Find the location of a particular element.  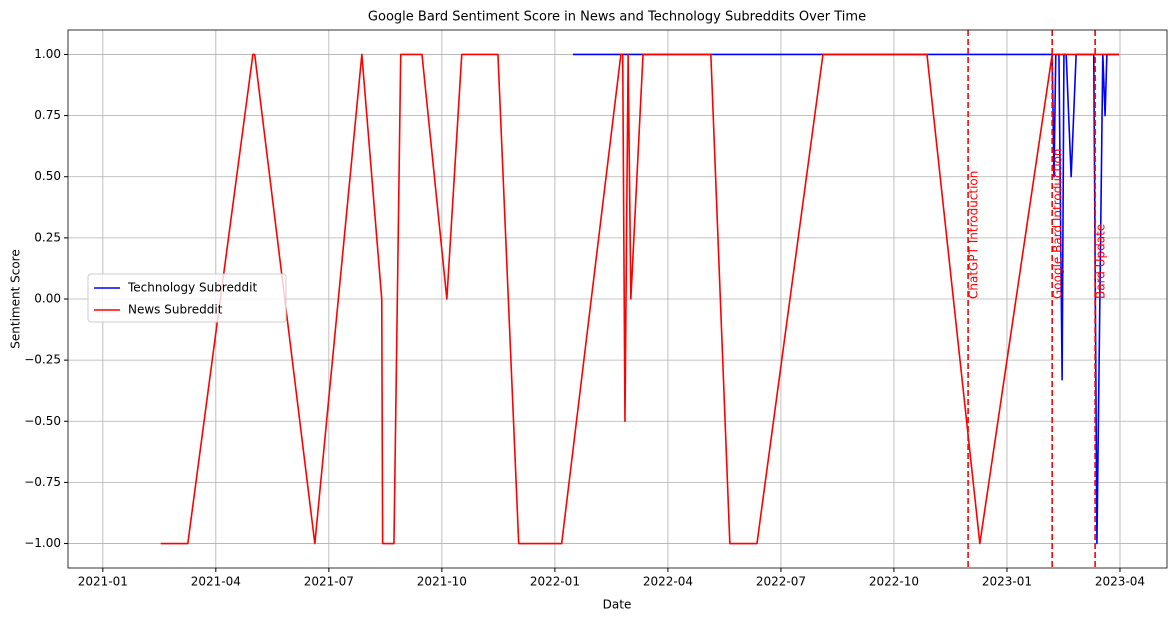

x-tick-label: 2021-10 is located at coordinates (442, 582).